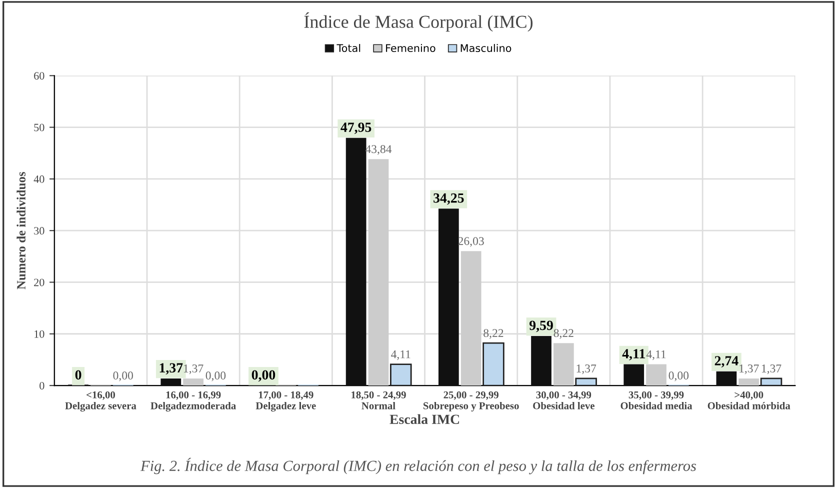 Image resolution: width=837 pixels, height=488 pixels. Describe the element at coordinates (356, 128) in the screenshot. I see `data-label: 47,95` at that location.